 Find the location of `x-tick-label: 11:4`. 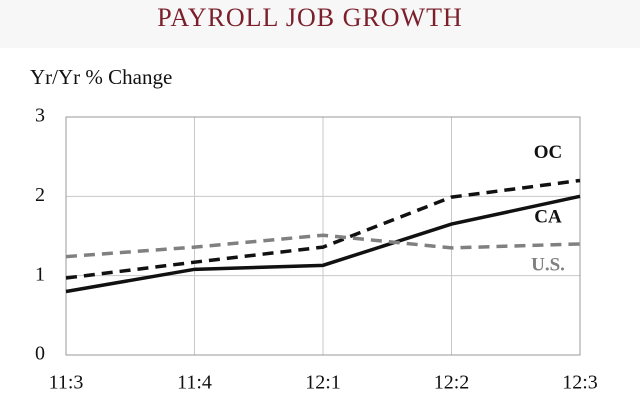

x-tick-label: 11:4 is located at coordinates (194, 383).